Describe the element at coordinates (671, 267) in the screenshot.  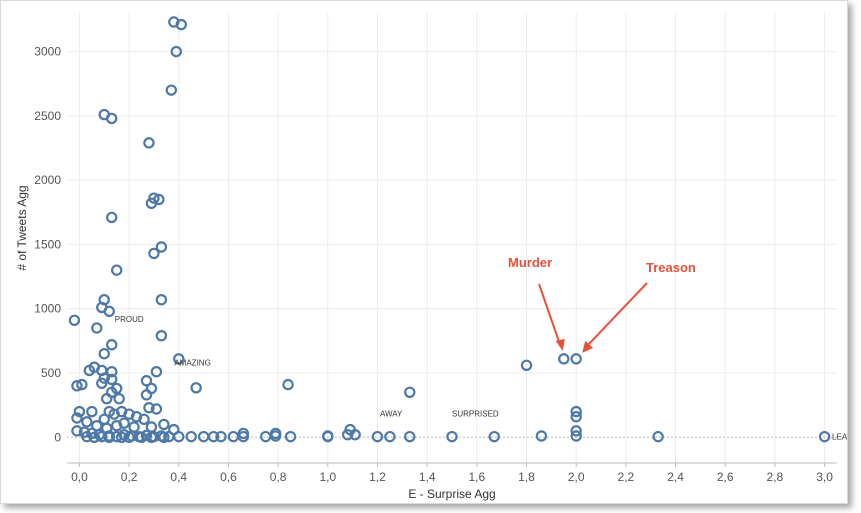
I see `annotation-treason: Treason` at that location.